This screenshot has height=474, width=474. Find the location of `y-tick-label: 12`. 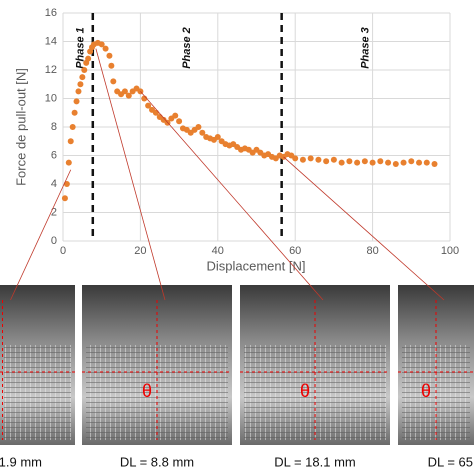

y-tick-label: 12 is located at coordinates (51, 70).